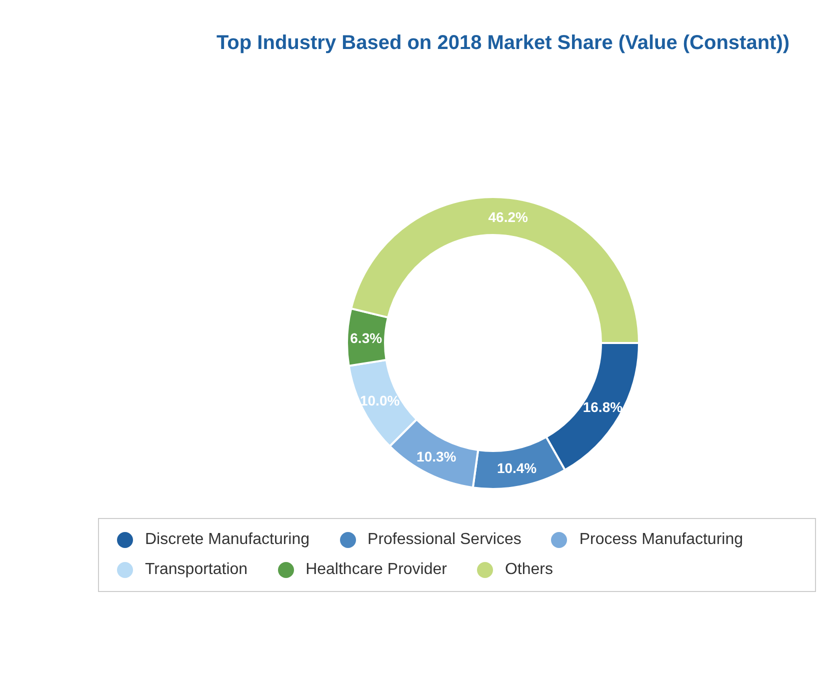  Describe the element at coordinates (661, 540) in the screenshot. I see `legend-label: Process Manufacturing` at that location.